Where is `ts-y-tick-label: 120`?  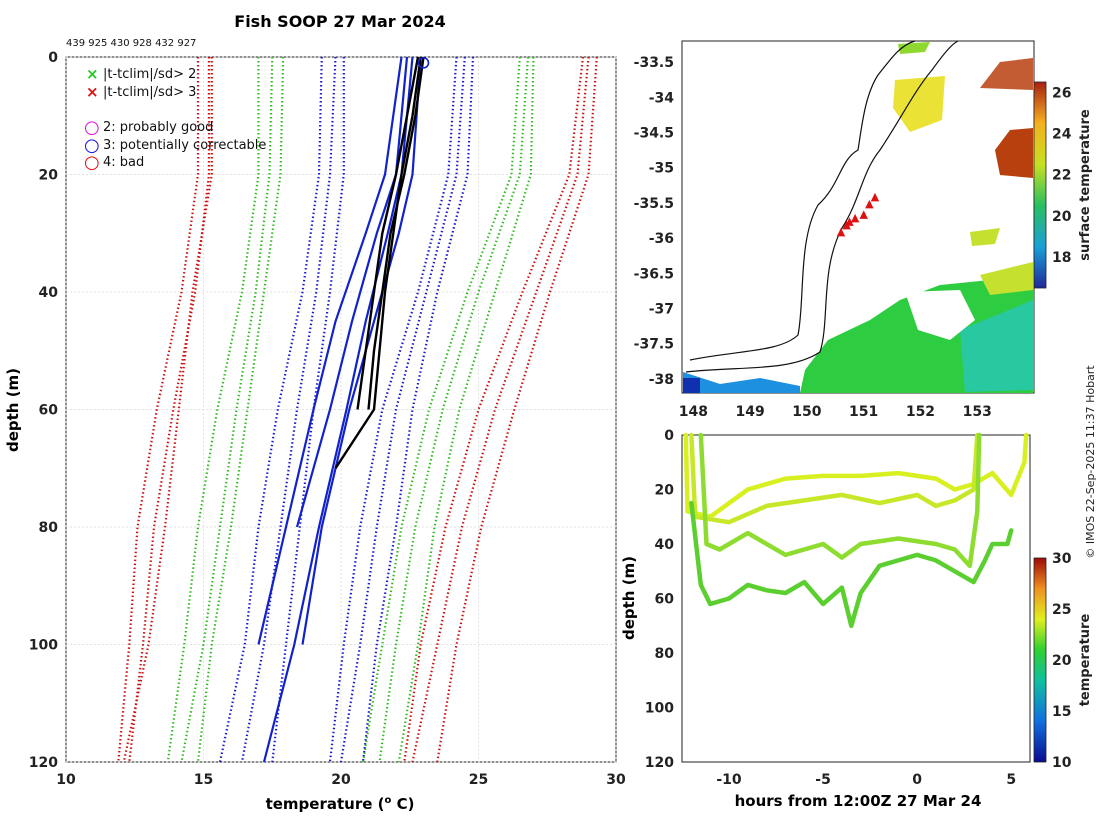 ts-y-tick-label: 120 is located at coordinates (659, 763).